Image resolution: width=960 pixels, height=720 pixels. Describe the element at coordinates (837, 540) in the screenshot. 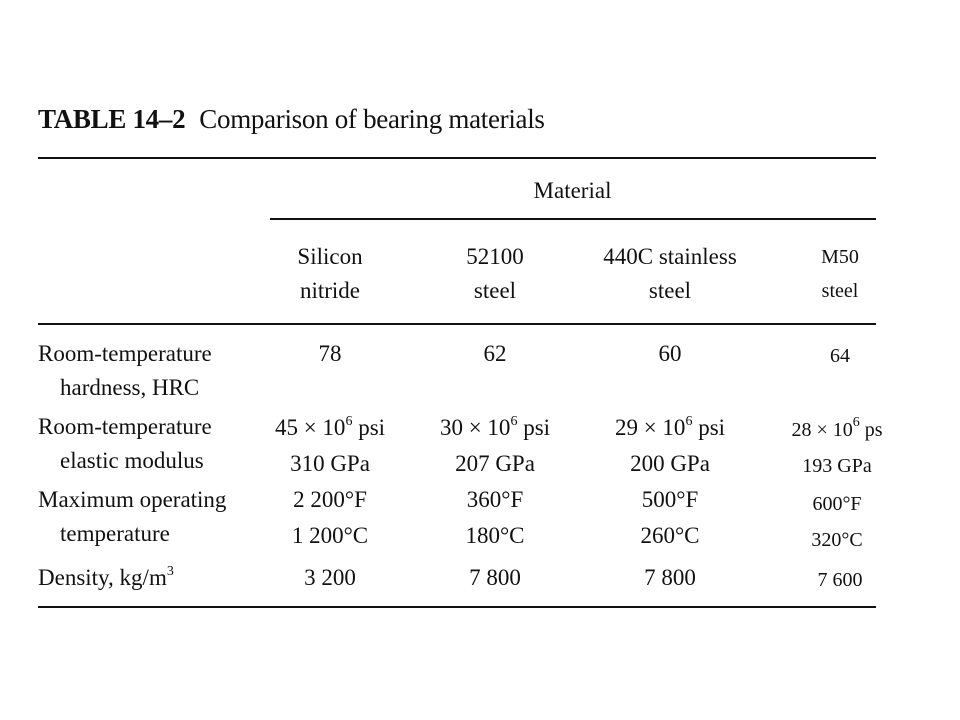

I see `cell-value: 320°C` at that location.